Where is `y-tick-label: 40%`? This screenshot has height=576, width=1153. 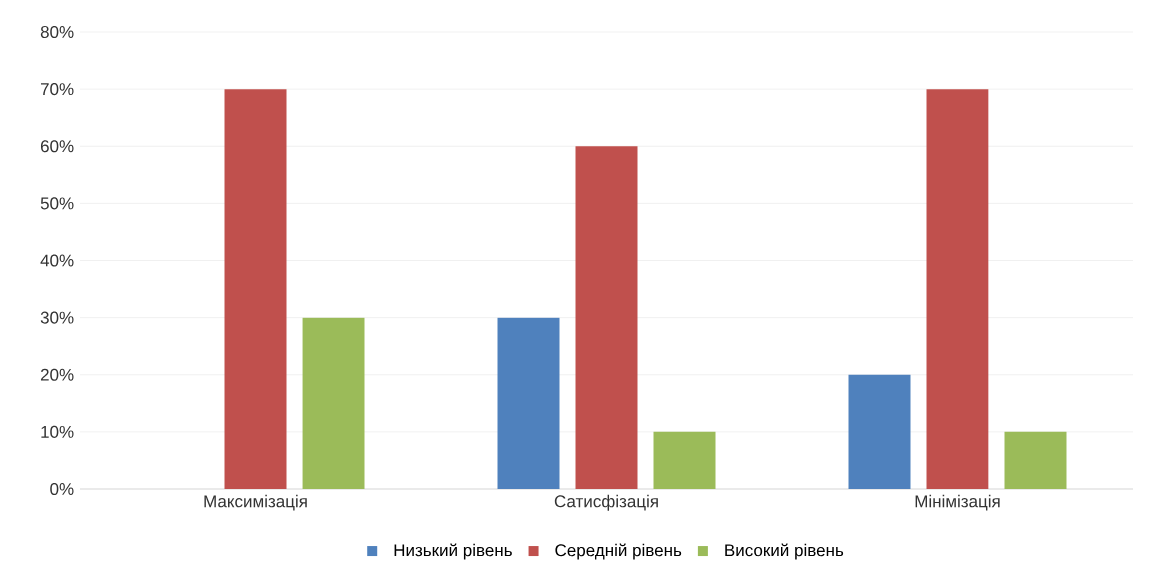
y-tick-label: 40% is located at coordinates (57, 260).